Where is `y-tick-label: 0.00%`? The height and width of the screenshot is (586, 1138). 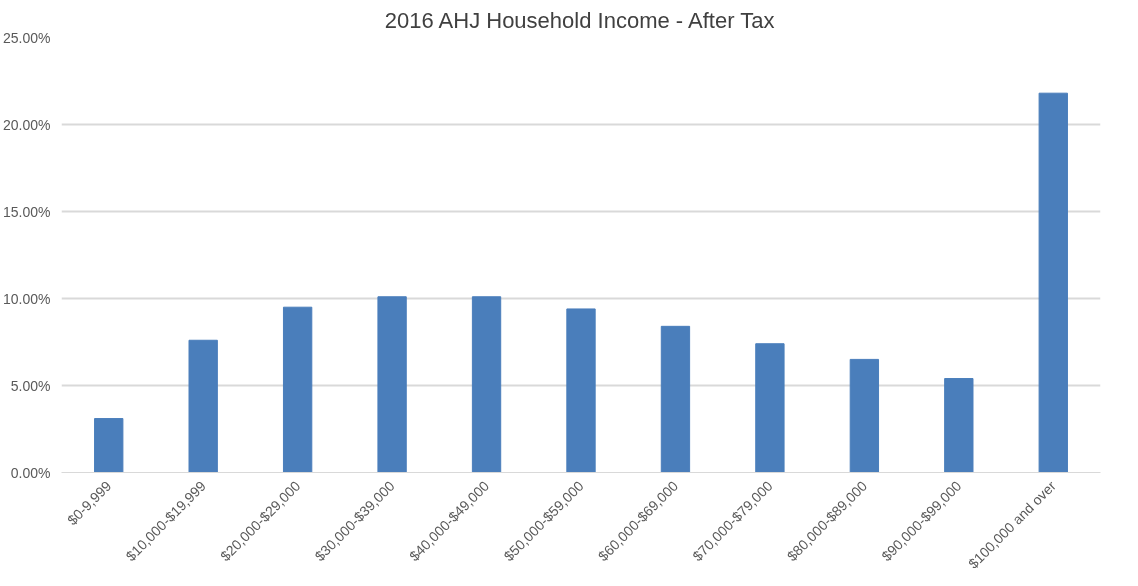 y-tick-label: 0.00% is located at coordinates (30, 472).